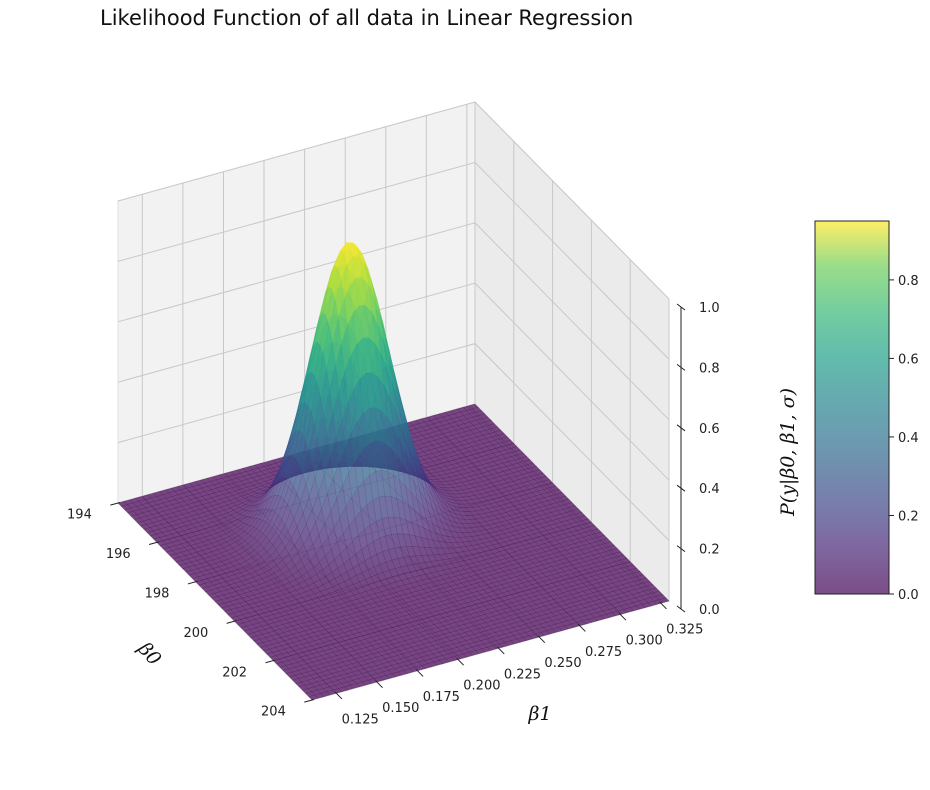  Describe the element at coordinates (908, 595) in the screenshot. I see `colorbar-tick-label: 0.0` at that location.